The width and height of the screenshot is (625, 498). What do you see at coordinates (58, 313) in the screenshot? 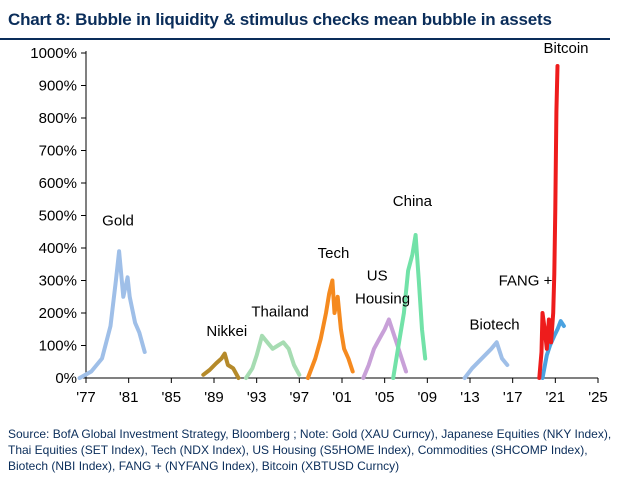
I see `y-tick-label: 200%` at bounding box center [58, 313].